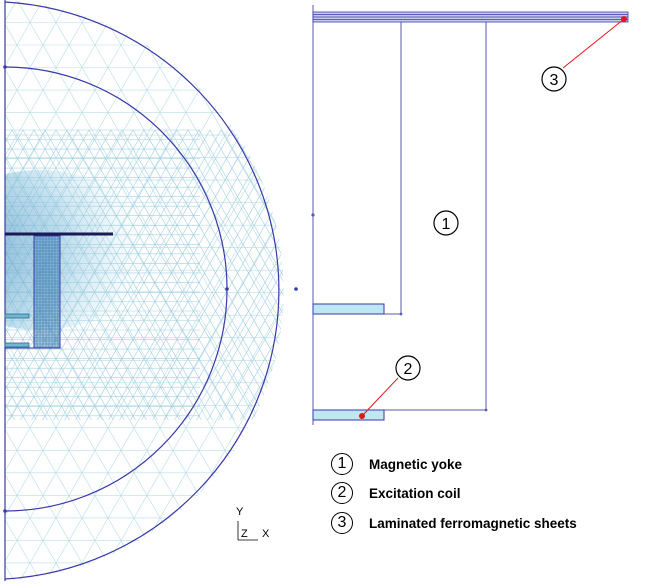 Image resolution: width=649 pixels, height=586 pixels. What do you see at coordinates (348, 309) in the screenshot?
I see `excitation-coil-upper` at bounding box center [348, 309].